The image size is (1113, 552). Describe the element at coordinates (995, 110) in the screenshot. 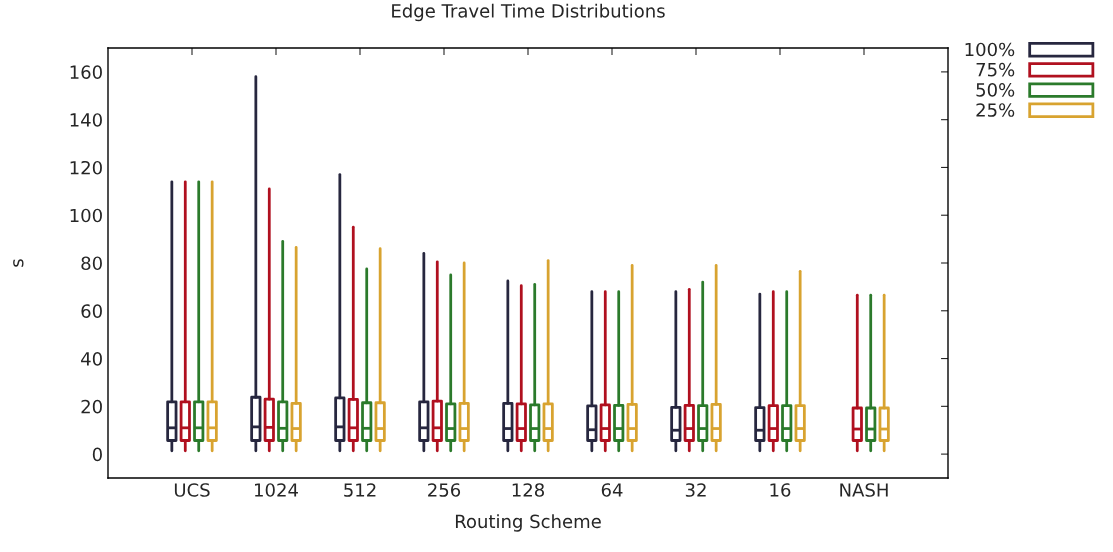

I see `legend-label: 25%` at that location.